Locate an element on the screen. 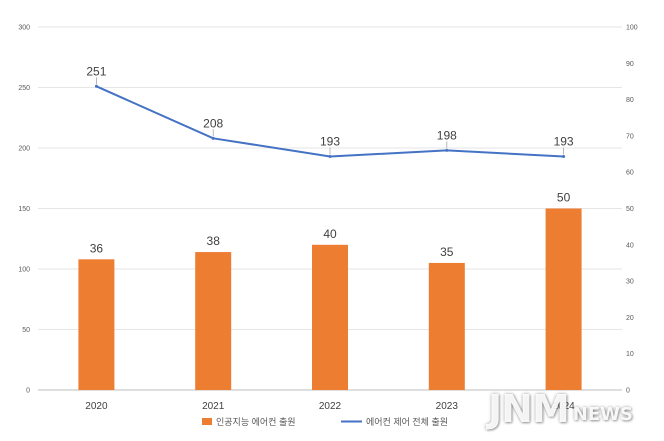  bar-data-label: 36 is located at coordinates (97, 248).